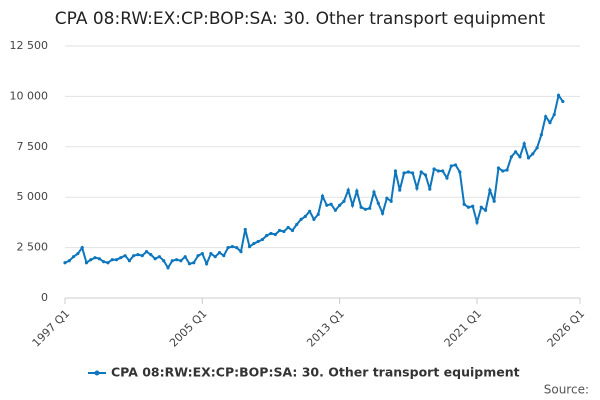 This screenshot has height=400, width=600. What do you see at coordinates (463, 328) in the screenshot?
I see `x-tick-label: 2021 Q1` at bounding box center [463, 328].